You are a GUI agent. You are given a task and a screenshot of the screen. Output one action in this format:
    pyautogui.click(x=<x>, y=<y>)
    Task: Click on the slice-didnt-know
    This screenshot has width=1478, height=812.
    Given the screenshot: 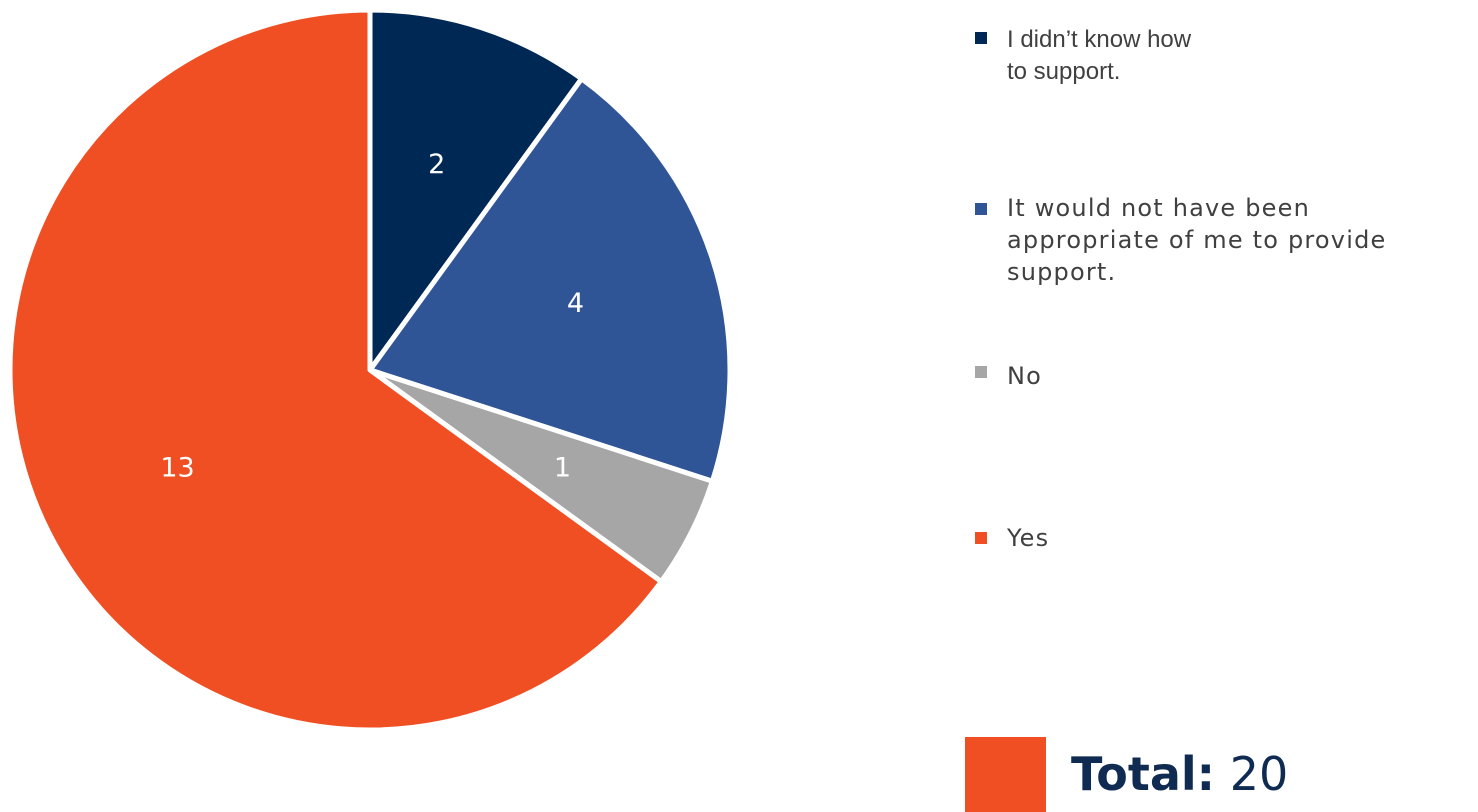 What is the action you would take?
    pyautogui.click(x=476, y=190)
    